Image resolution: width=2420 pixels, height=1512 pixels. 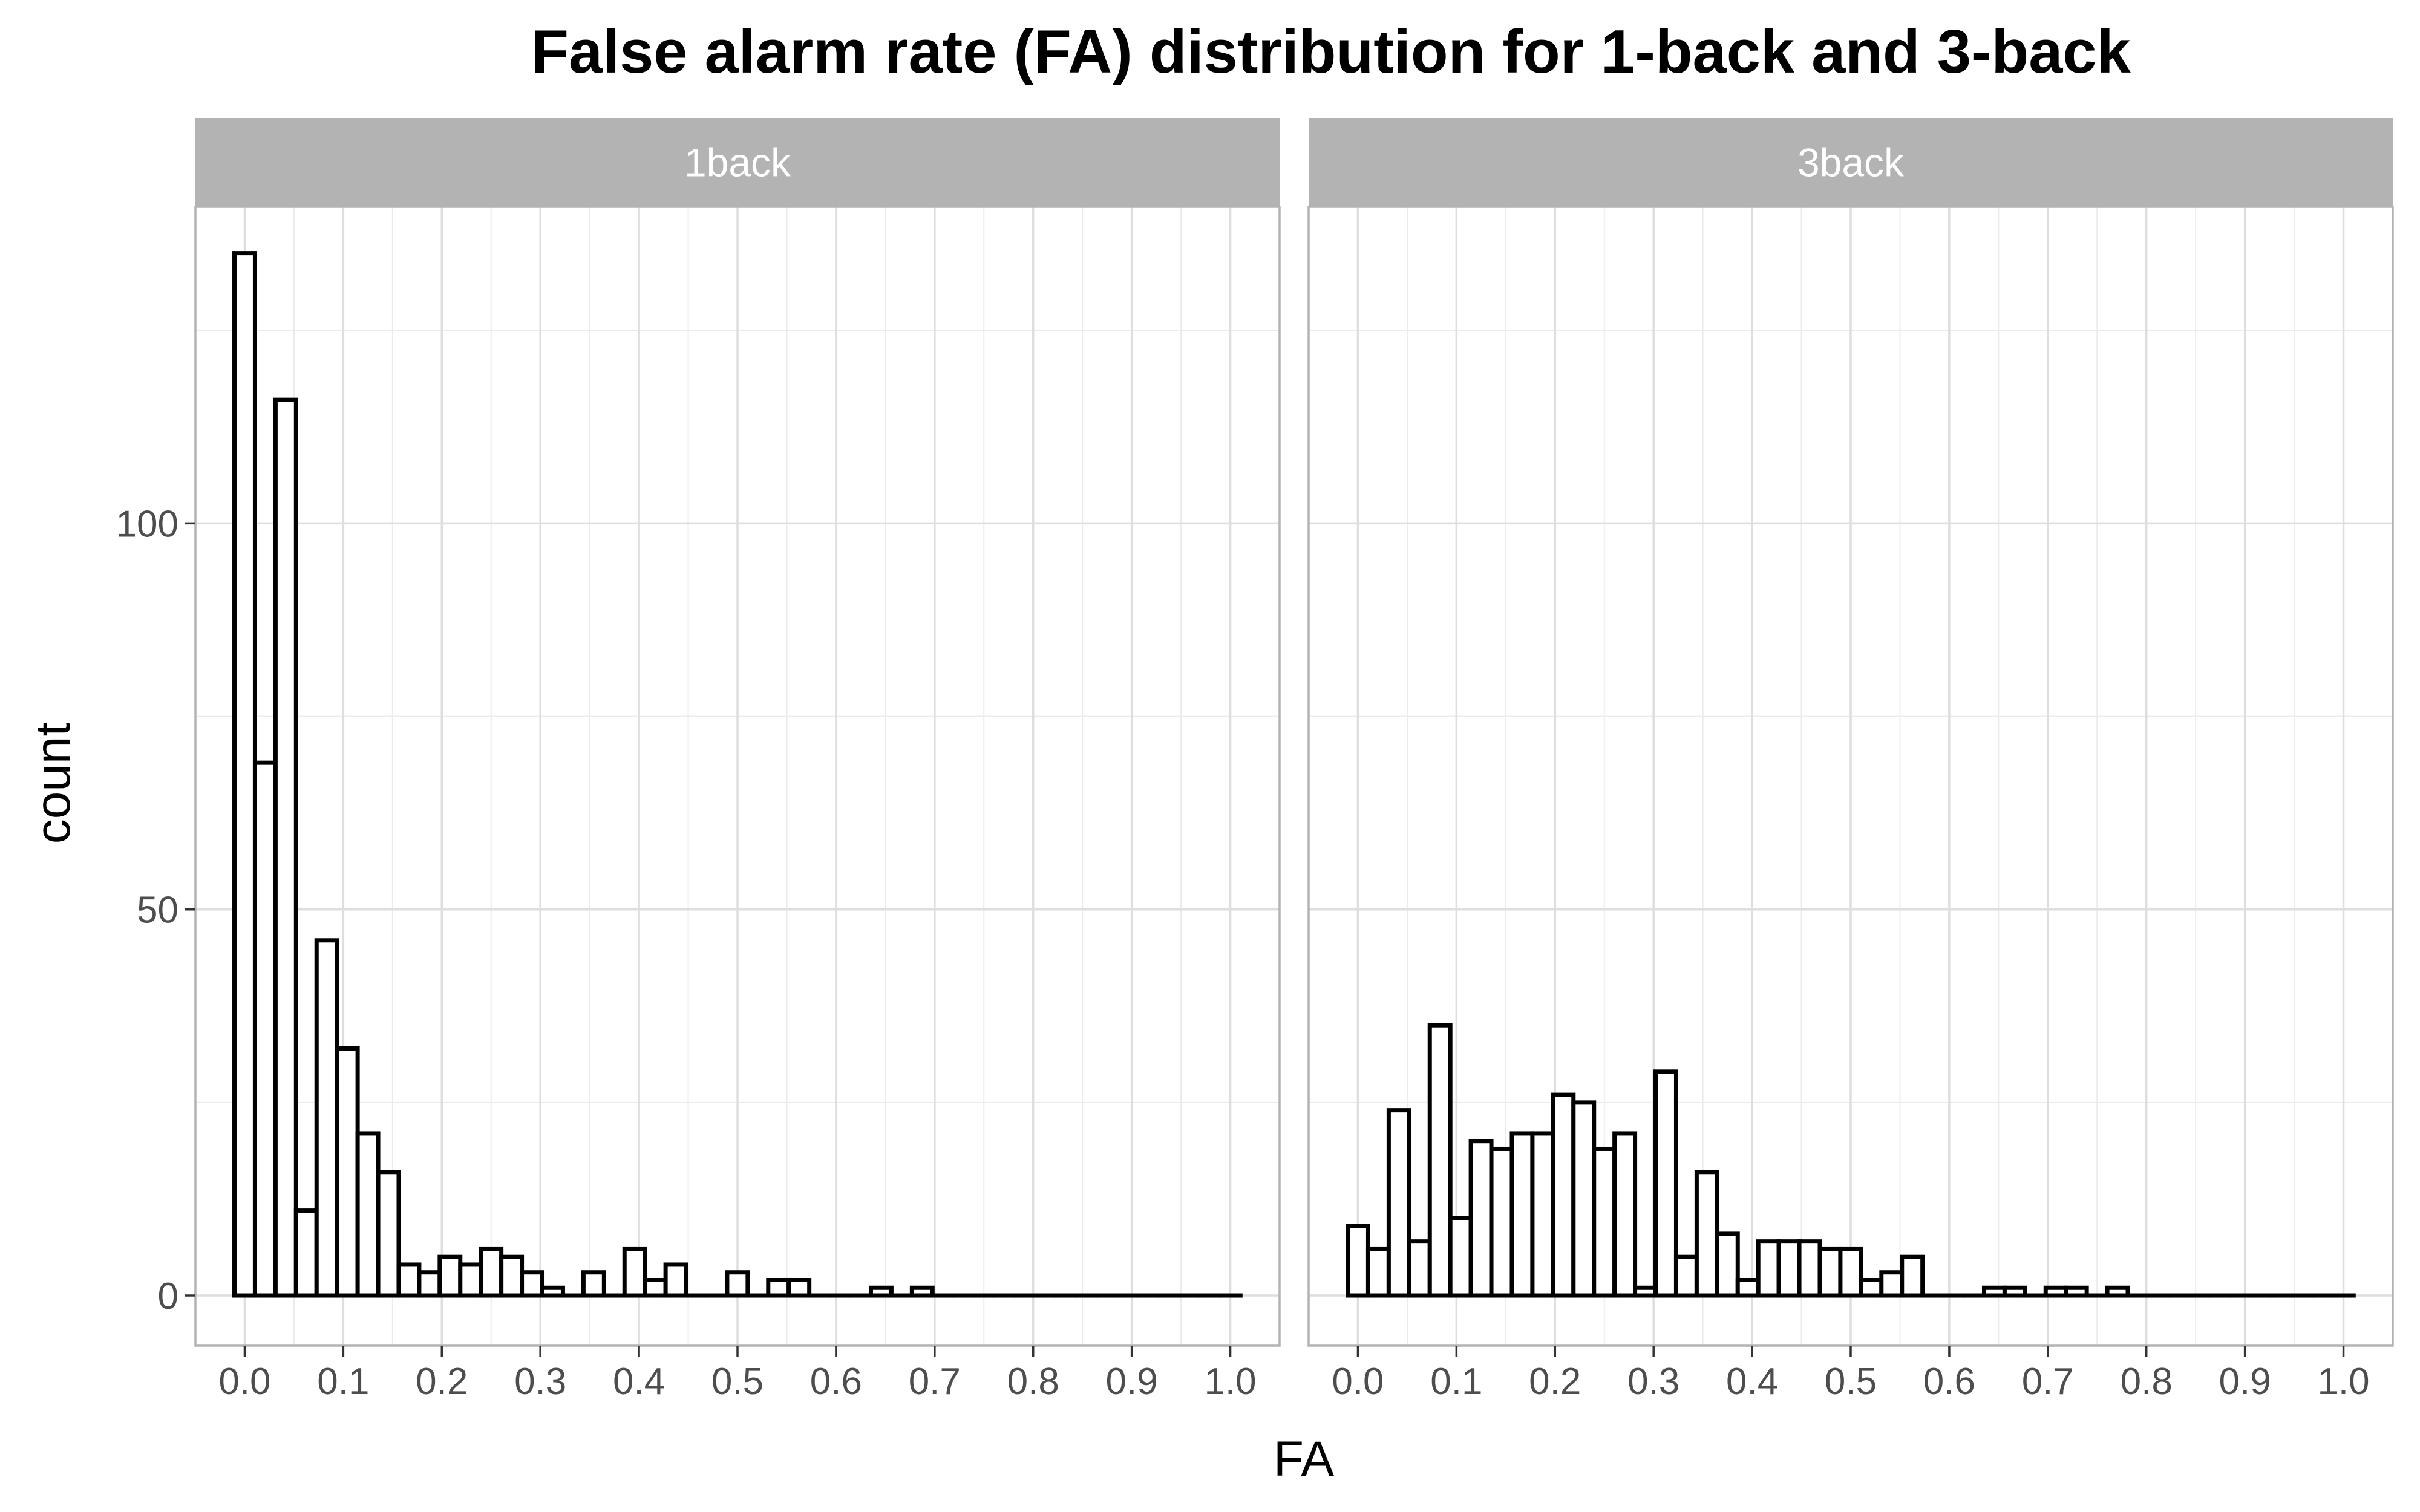 What do you see at coordinates (168, 1296) in the screenshot?
I see `y-tick-label: 0` at bounding box center [168, 1296].